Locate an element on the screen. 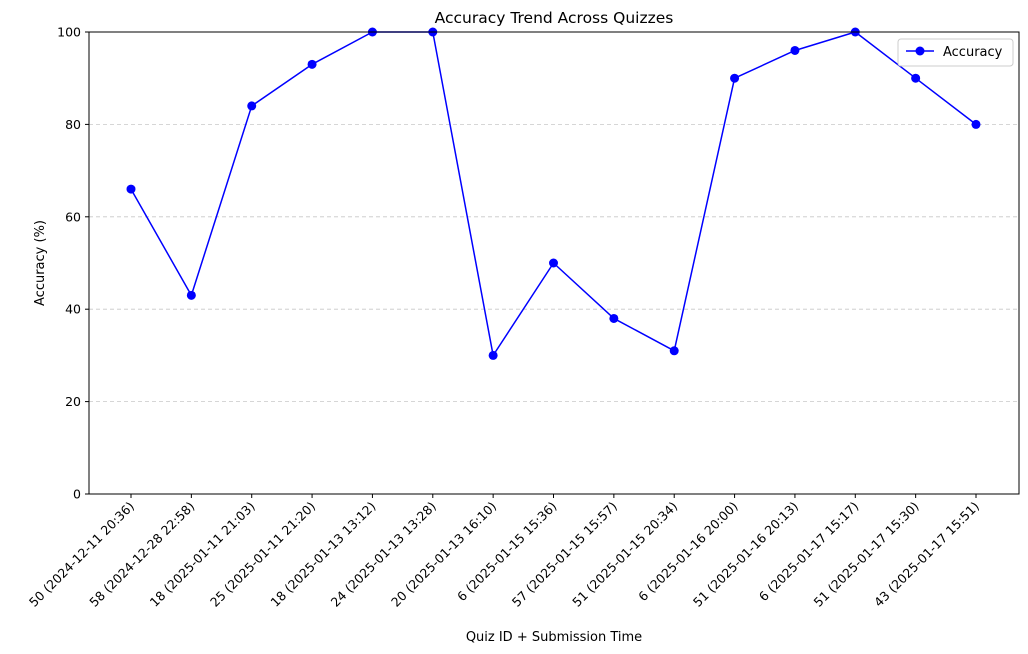 The height and width of the screenshot is (654, 1028). legend: Accuracy is located at coordinates (955, 52).